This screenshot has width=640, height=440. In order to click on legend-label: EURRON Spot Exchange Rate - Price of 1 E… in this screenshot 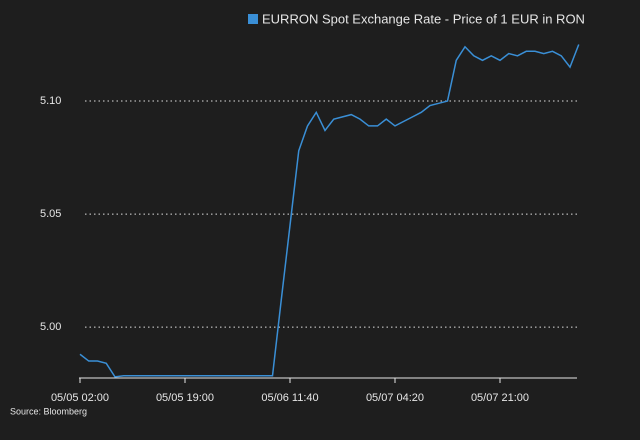, I will do `click(423, 18)`.